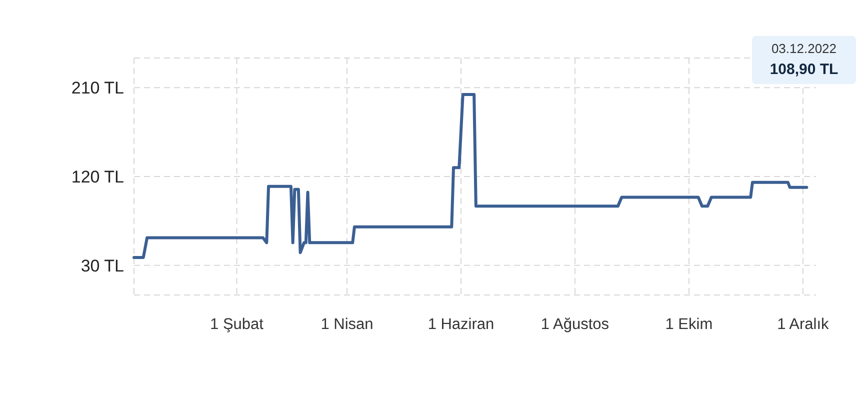 The width and height of the screenshot is (864, 418). I want to click on text: 03.12.2022, so click(804, 48).